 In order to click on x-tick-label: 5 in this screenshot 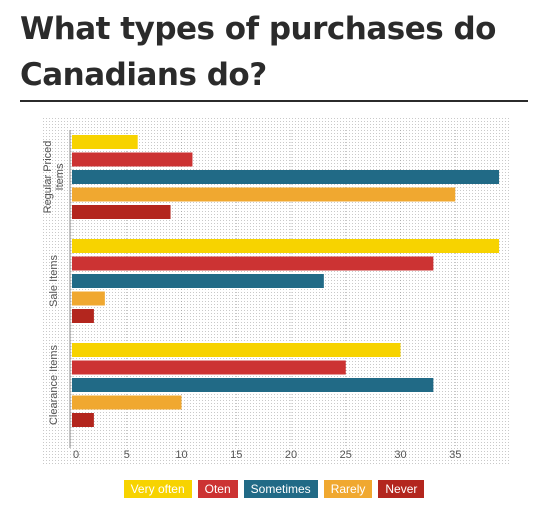, I will do `click(127, 455)`.